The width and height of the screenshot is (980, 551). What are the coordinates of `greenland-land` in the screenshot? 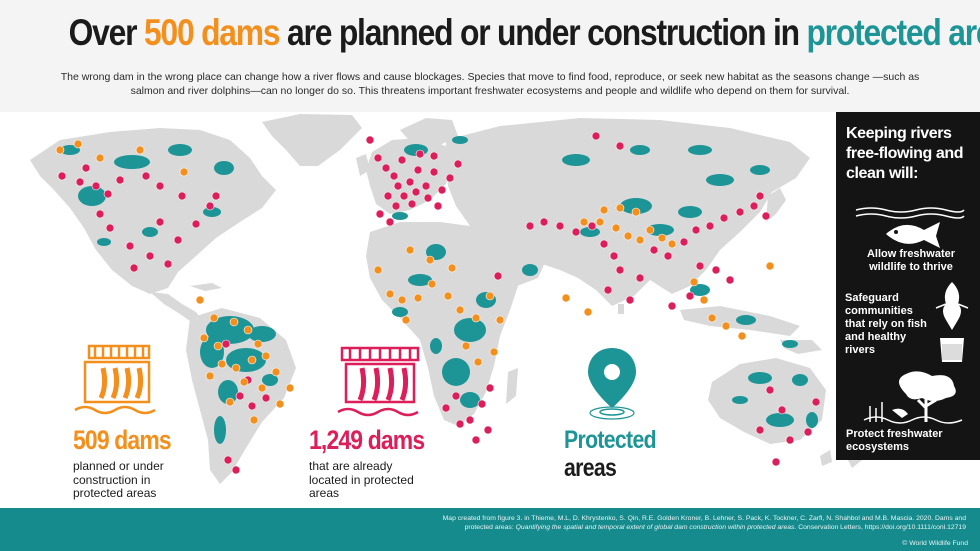 It's located at (312, 140).